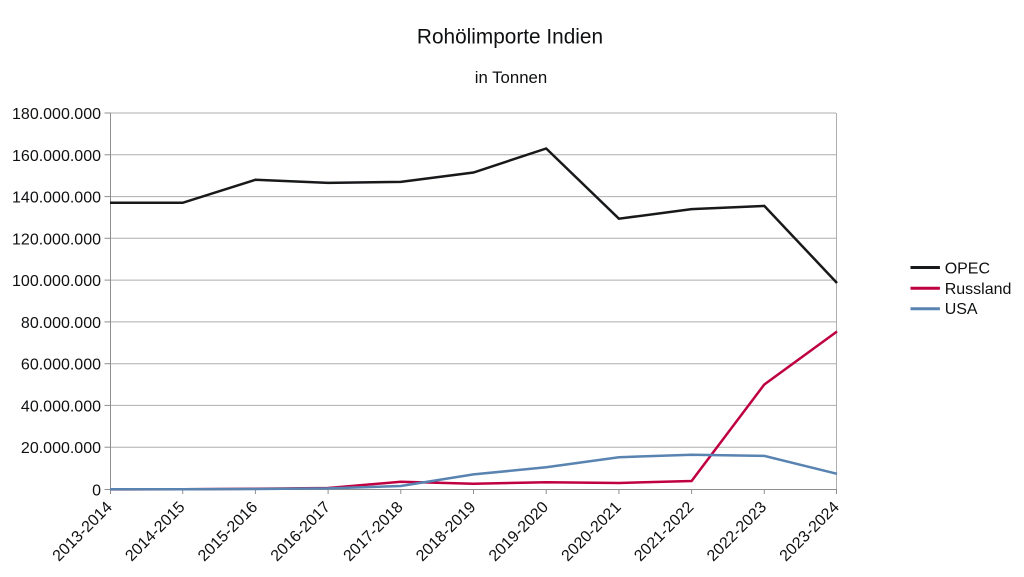 This screenshot has height=577, width=1024. What do you see at coordinates (61, 448) in the screenshot?
I see `svg-text: 20.000.000` at bounding box center [61, 448].